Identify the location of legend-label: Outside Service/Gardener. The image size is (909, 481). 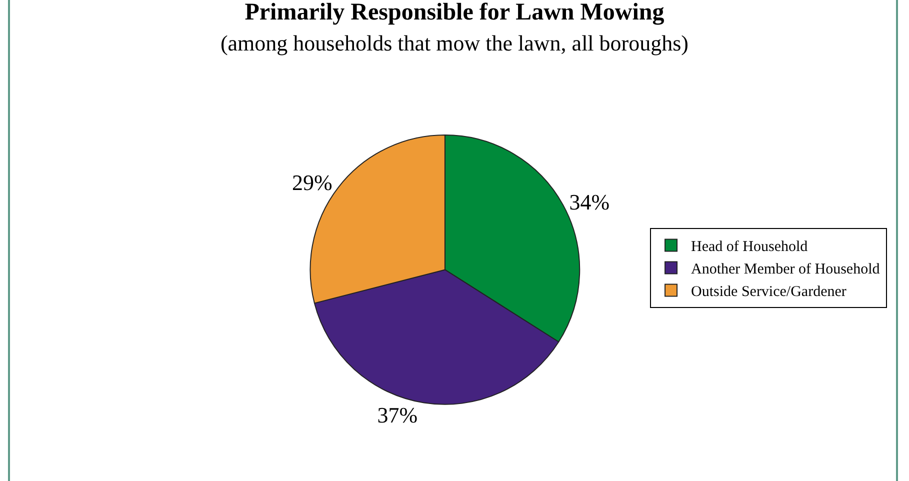
(768, 292).